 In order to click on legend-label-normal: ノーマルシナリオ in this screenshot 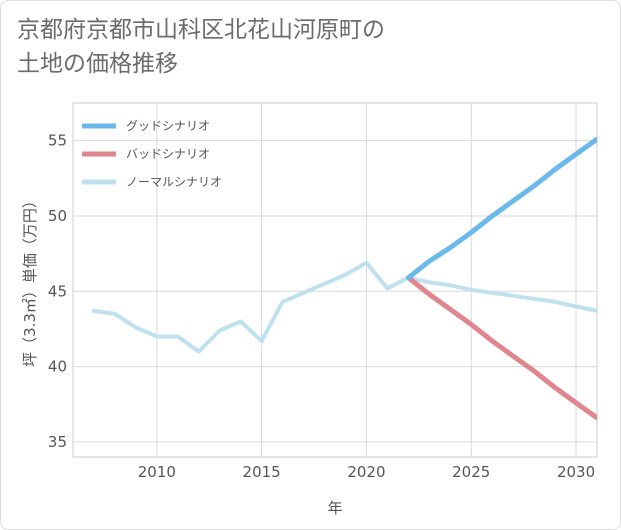, I will do `click(174, 182)`.